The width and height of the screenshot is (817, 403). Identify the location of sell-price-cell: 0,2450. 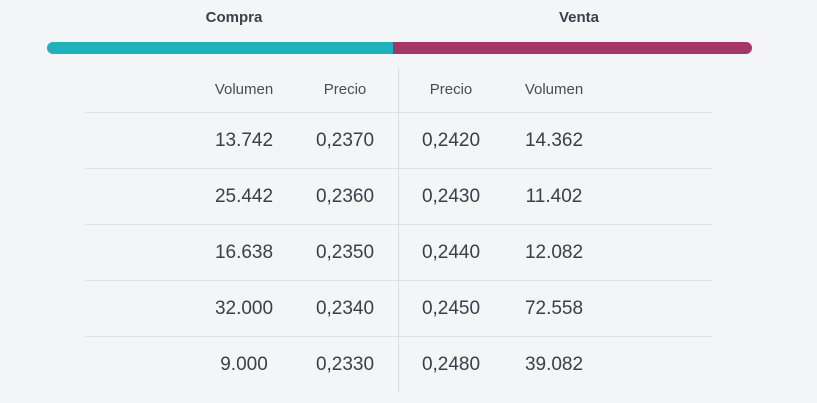
(451, 308).